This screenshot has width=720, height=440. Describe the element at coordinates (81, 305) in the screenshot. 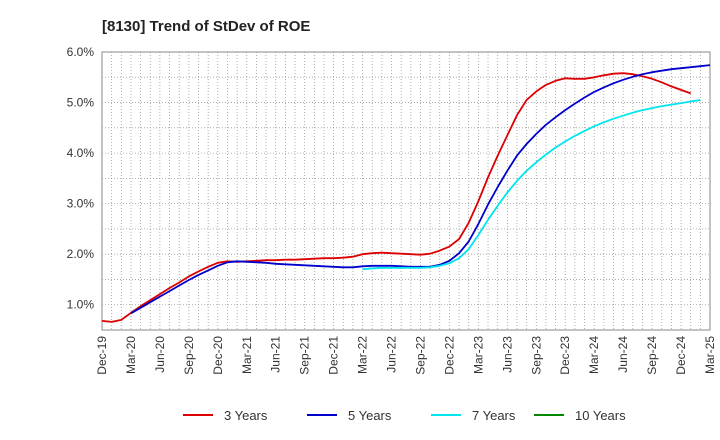

I see `y-tick-label: 1.0%` at that location.